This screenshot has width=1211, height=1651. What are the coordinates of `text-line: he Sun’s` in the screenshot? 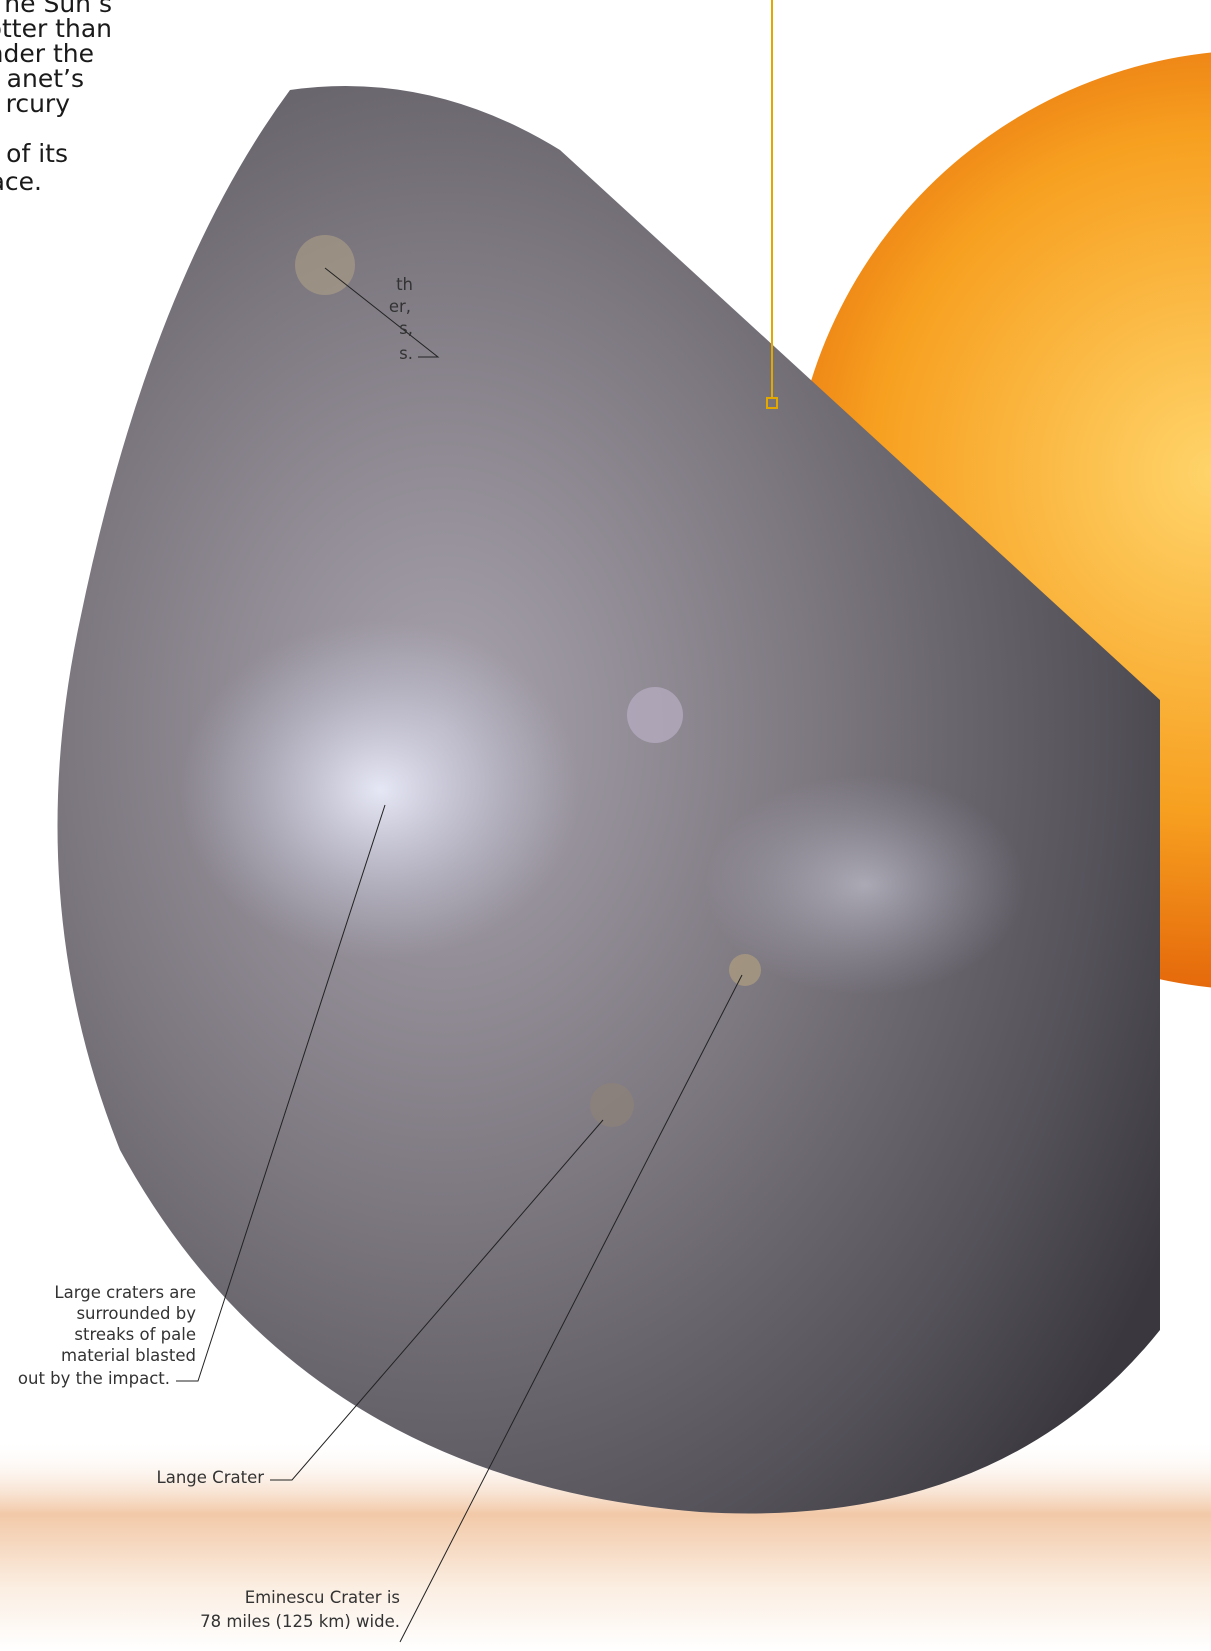 It's located at (58, 9).